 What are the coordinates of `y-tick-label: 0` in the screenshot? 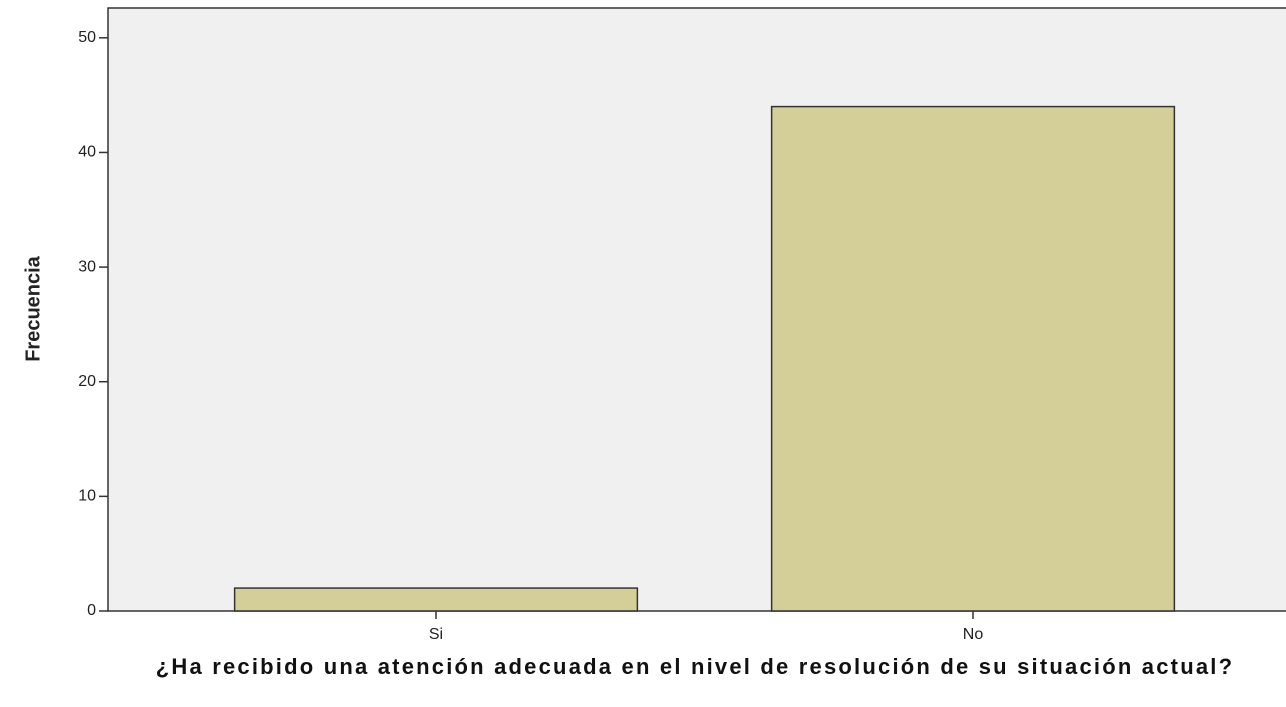 It's located at (91, 610).